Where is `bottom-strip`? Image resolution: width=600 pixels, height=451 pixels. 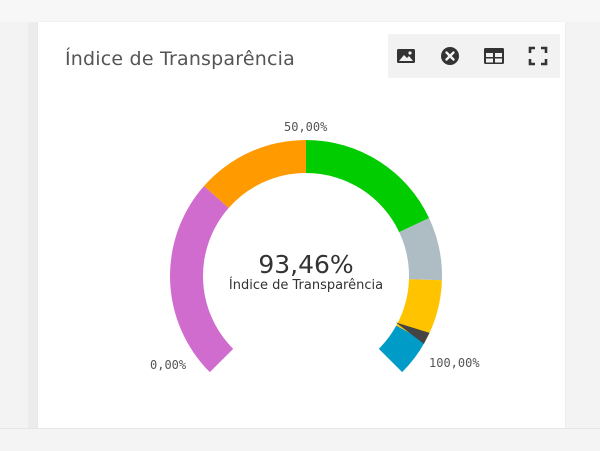 bottom-strip is located at coordinates (300, 439).